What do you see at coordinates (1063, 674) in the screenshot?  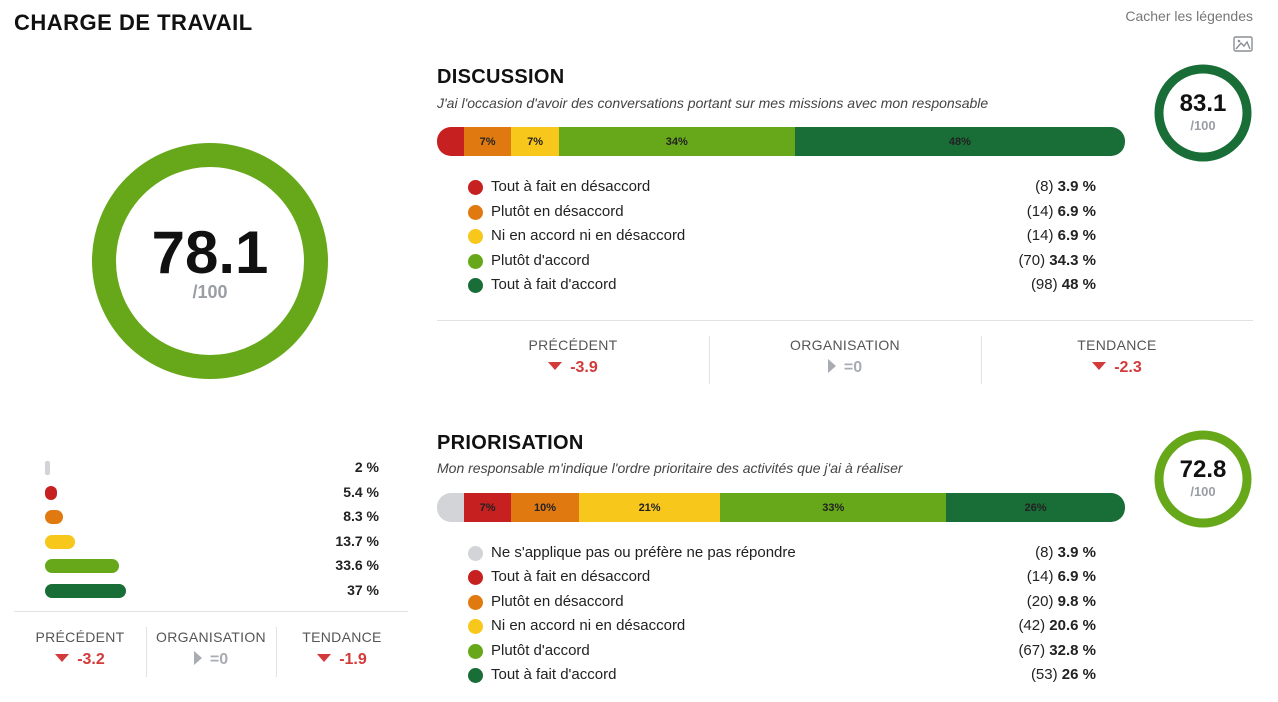 I see `legend-value: (53) 26 %` at bounding box center [1063, 674].